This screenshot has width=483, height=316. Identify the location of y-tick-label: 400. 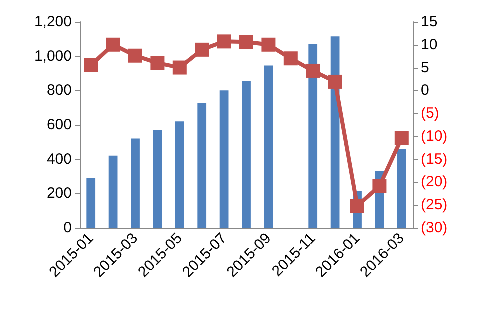
(59, 159).